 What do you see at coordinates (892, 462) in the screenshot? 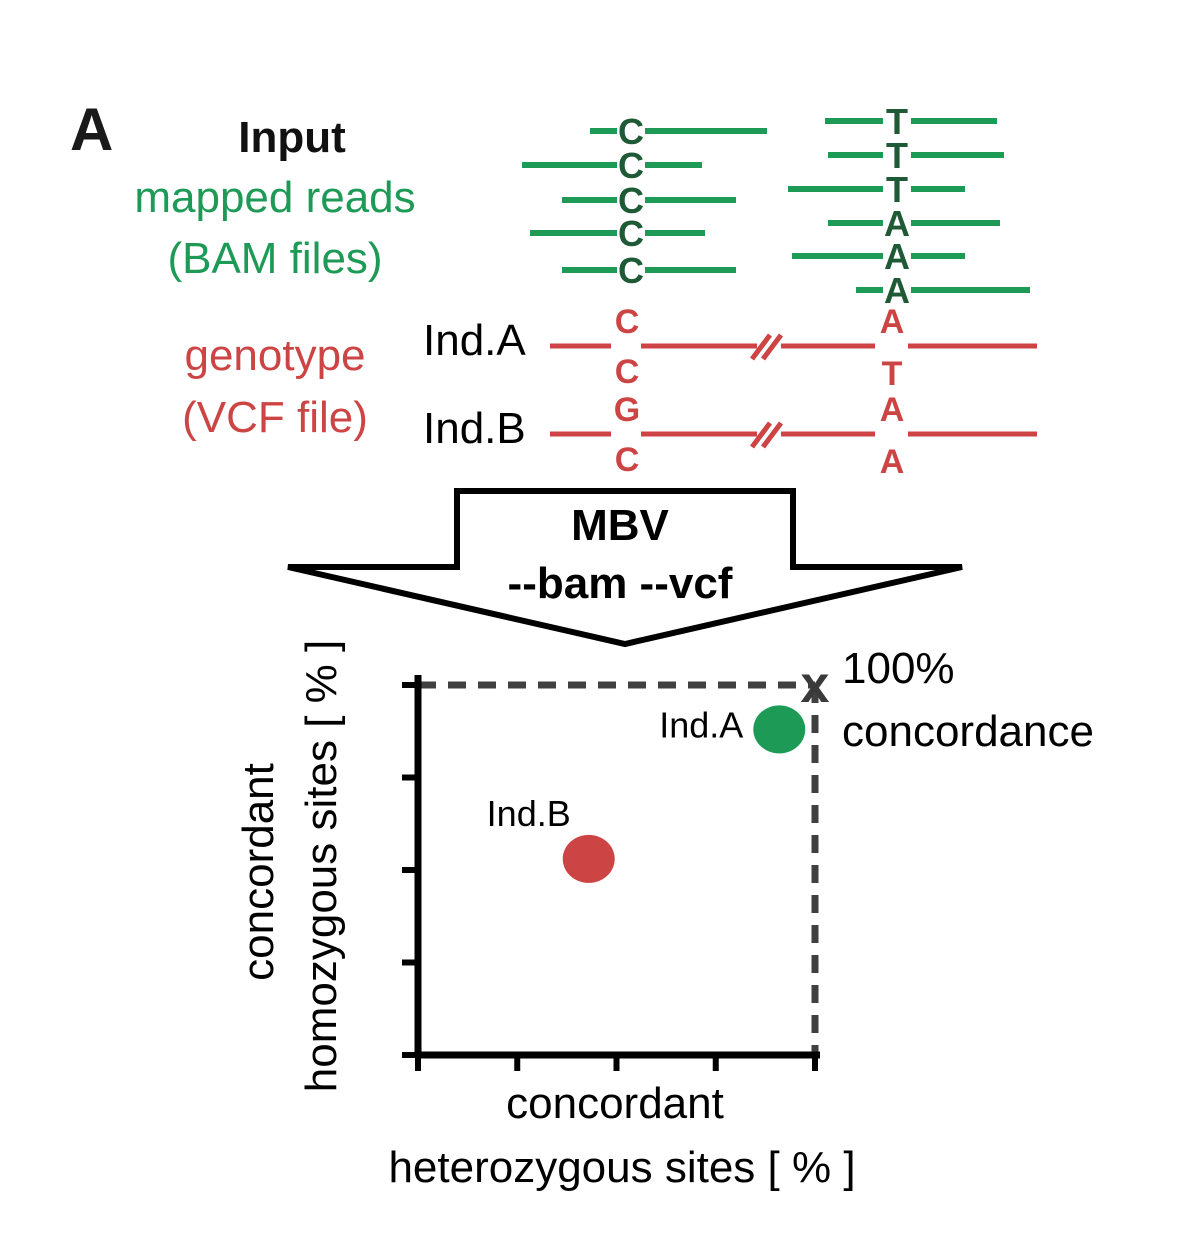
I see `allele-site2-bottom: A` at bounding box center [892, 462].